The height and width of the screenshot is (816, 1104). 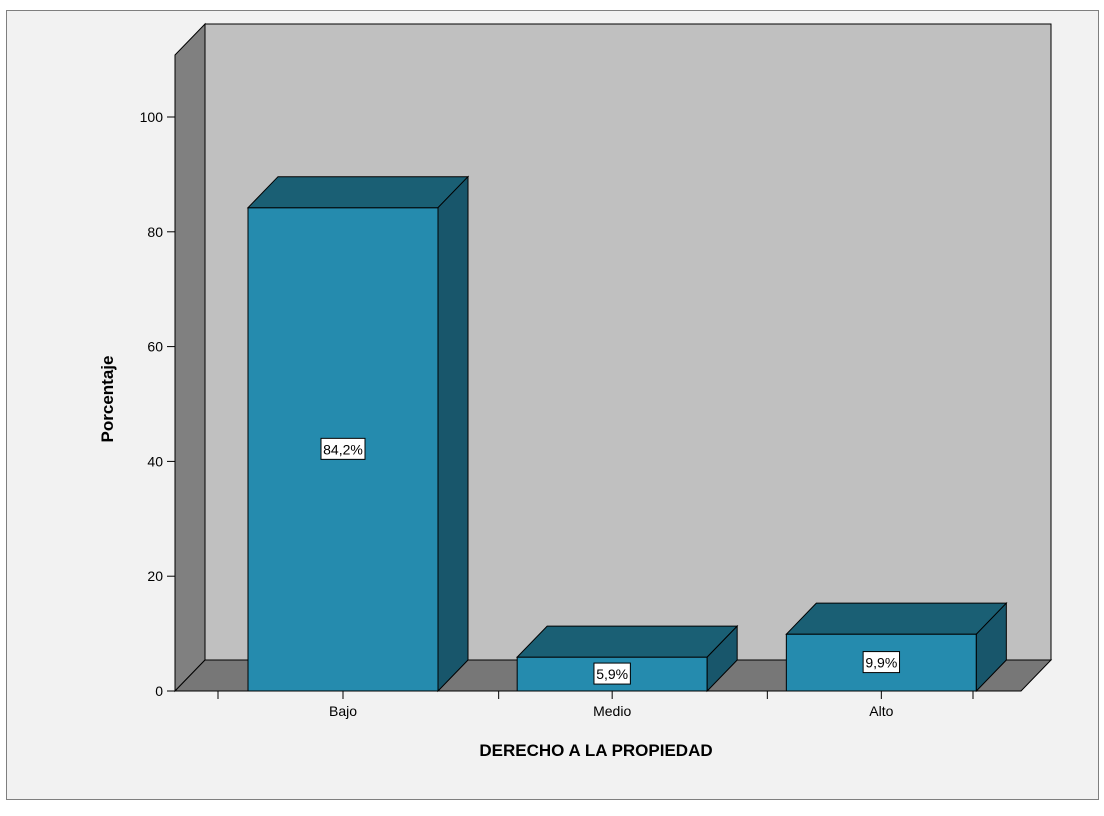 What do you see at coordinates (155, 347) in the screenshot?
I see `y-tick-label: 60` at bounding box center [155, 347].